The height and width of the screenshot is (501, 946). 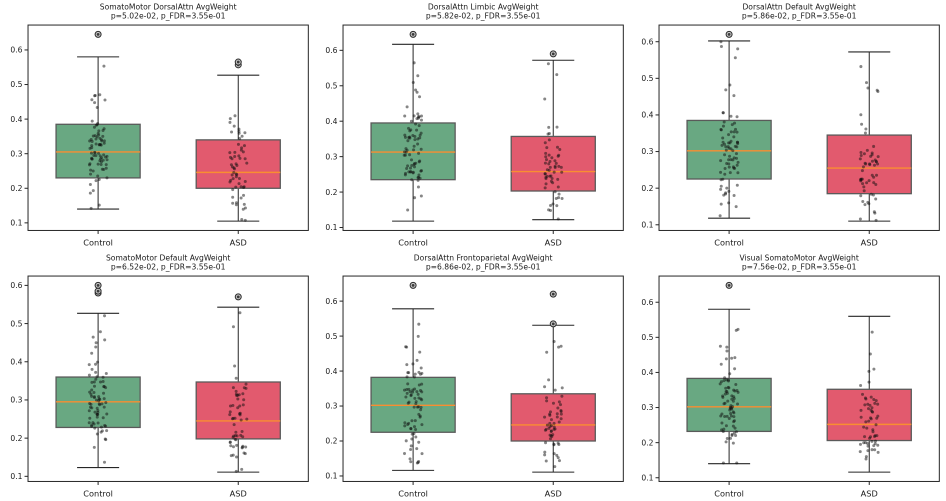 What do you see at coordinates (483, 16) in the screenshot?
I see `subplot-subtitle-pvalues: p=5.82e-02, p_FDR=3.55e-01` at bounding box center [483, 16].